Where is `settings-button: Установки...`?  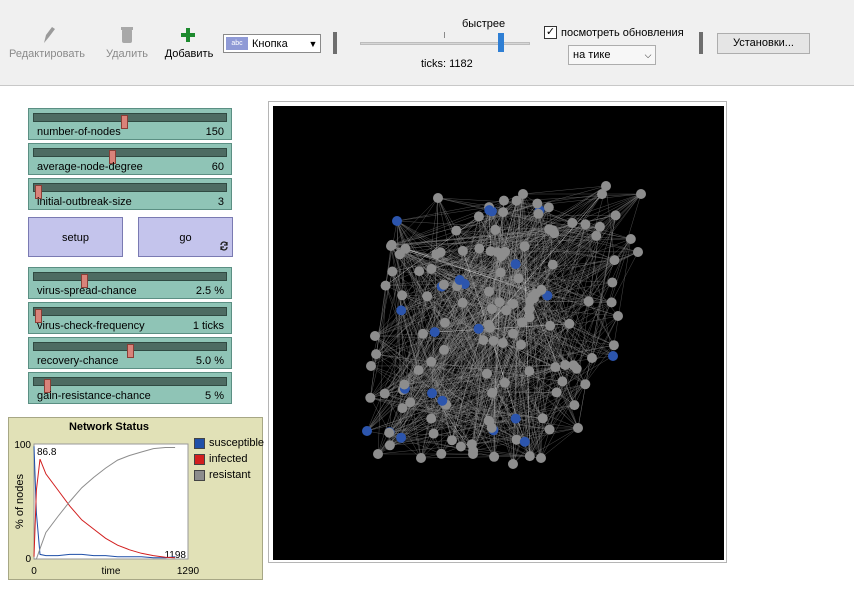 settings-button: Установки... is located at coordinates (763, 43).